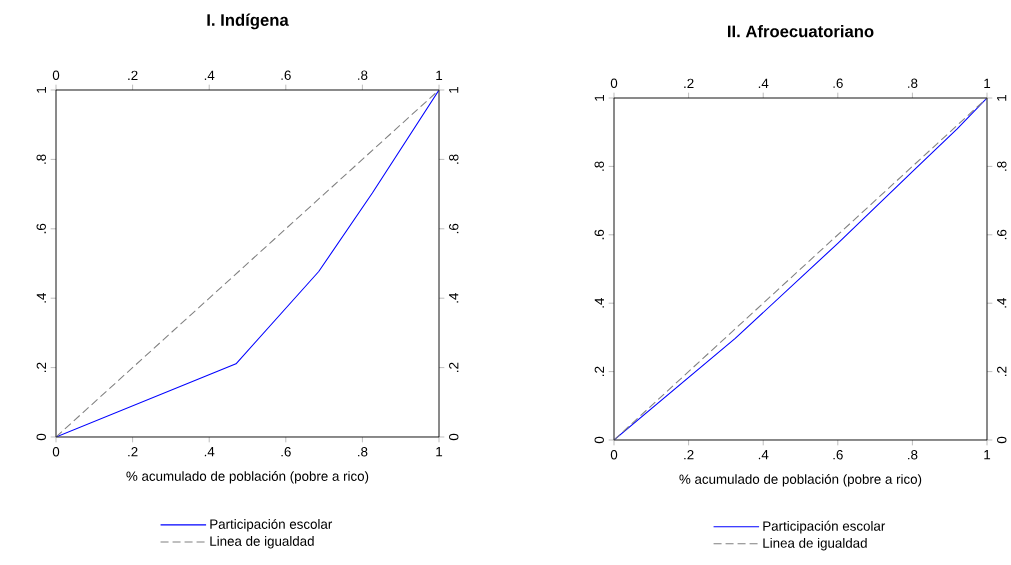  Describe the element at coordinates (800, 31) in the screenshot. I see `chart-title: II. Afroecuatoriano` at that location.